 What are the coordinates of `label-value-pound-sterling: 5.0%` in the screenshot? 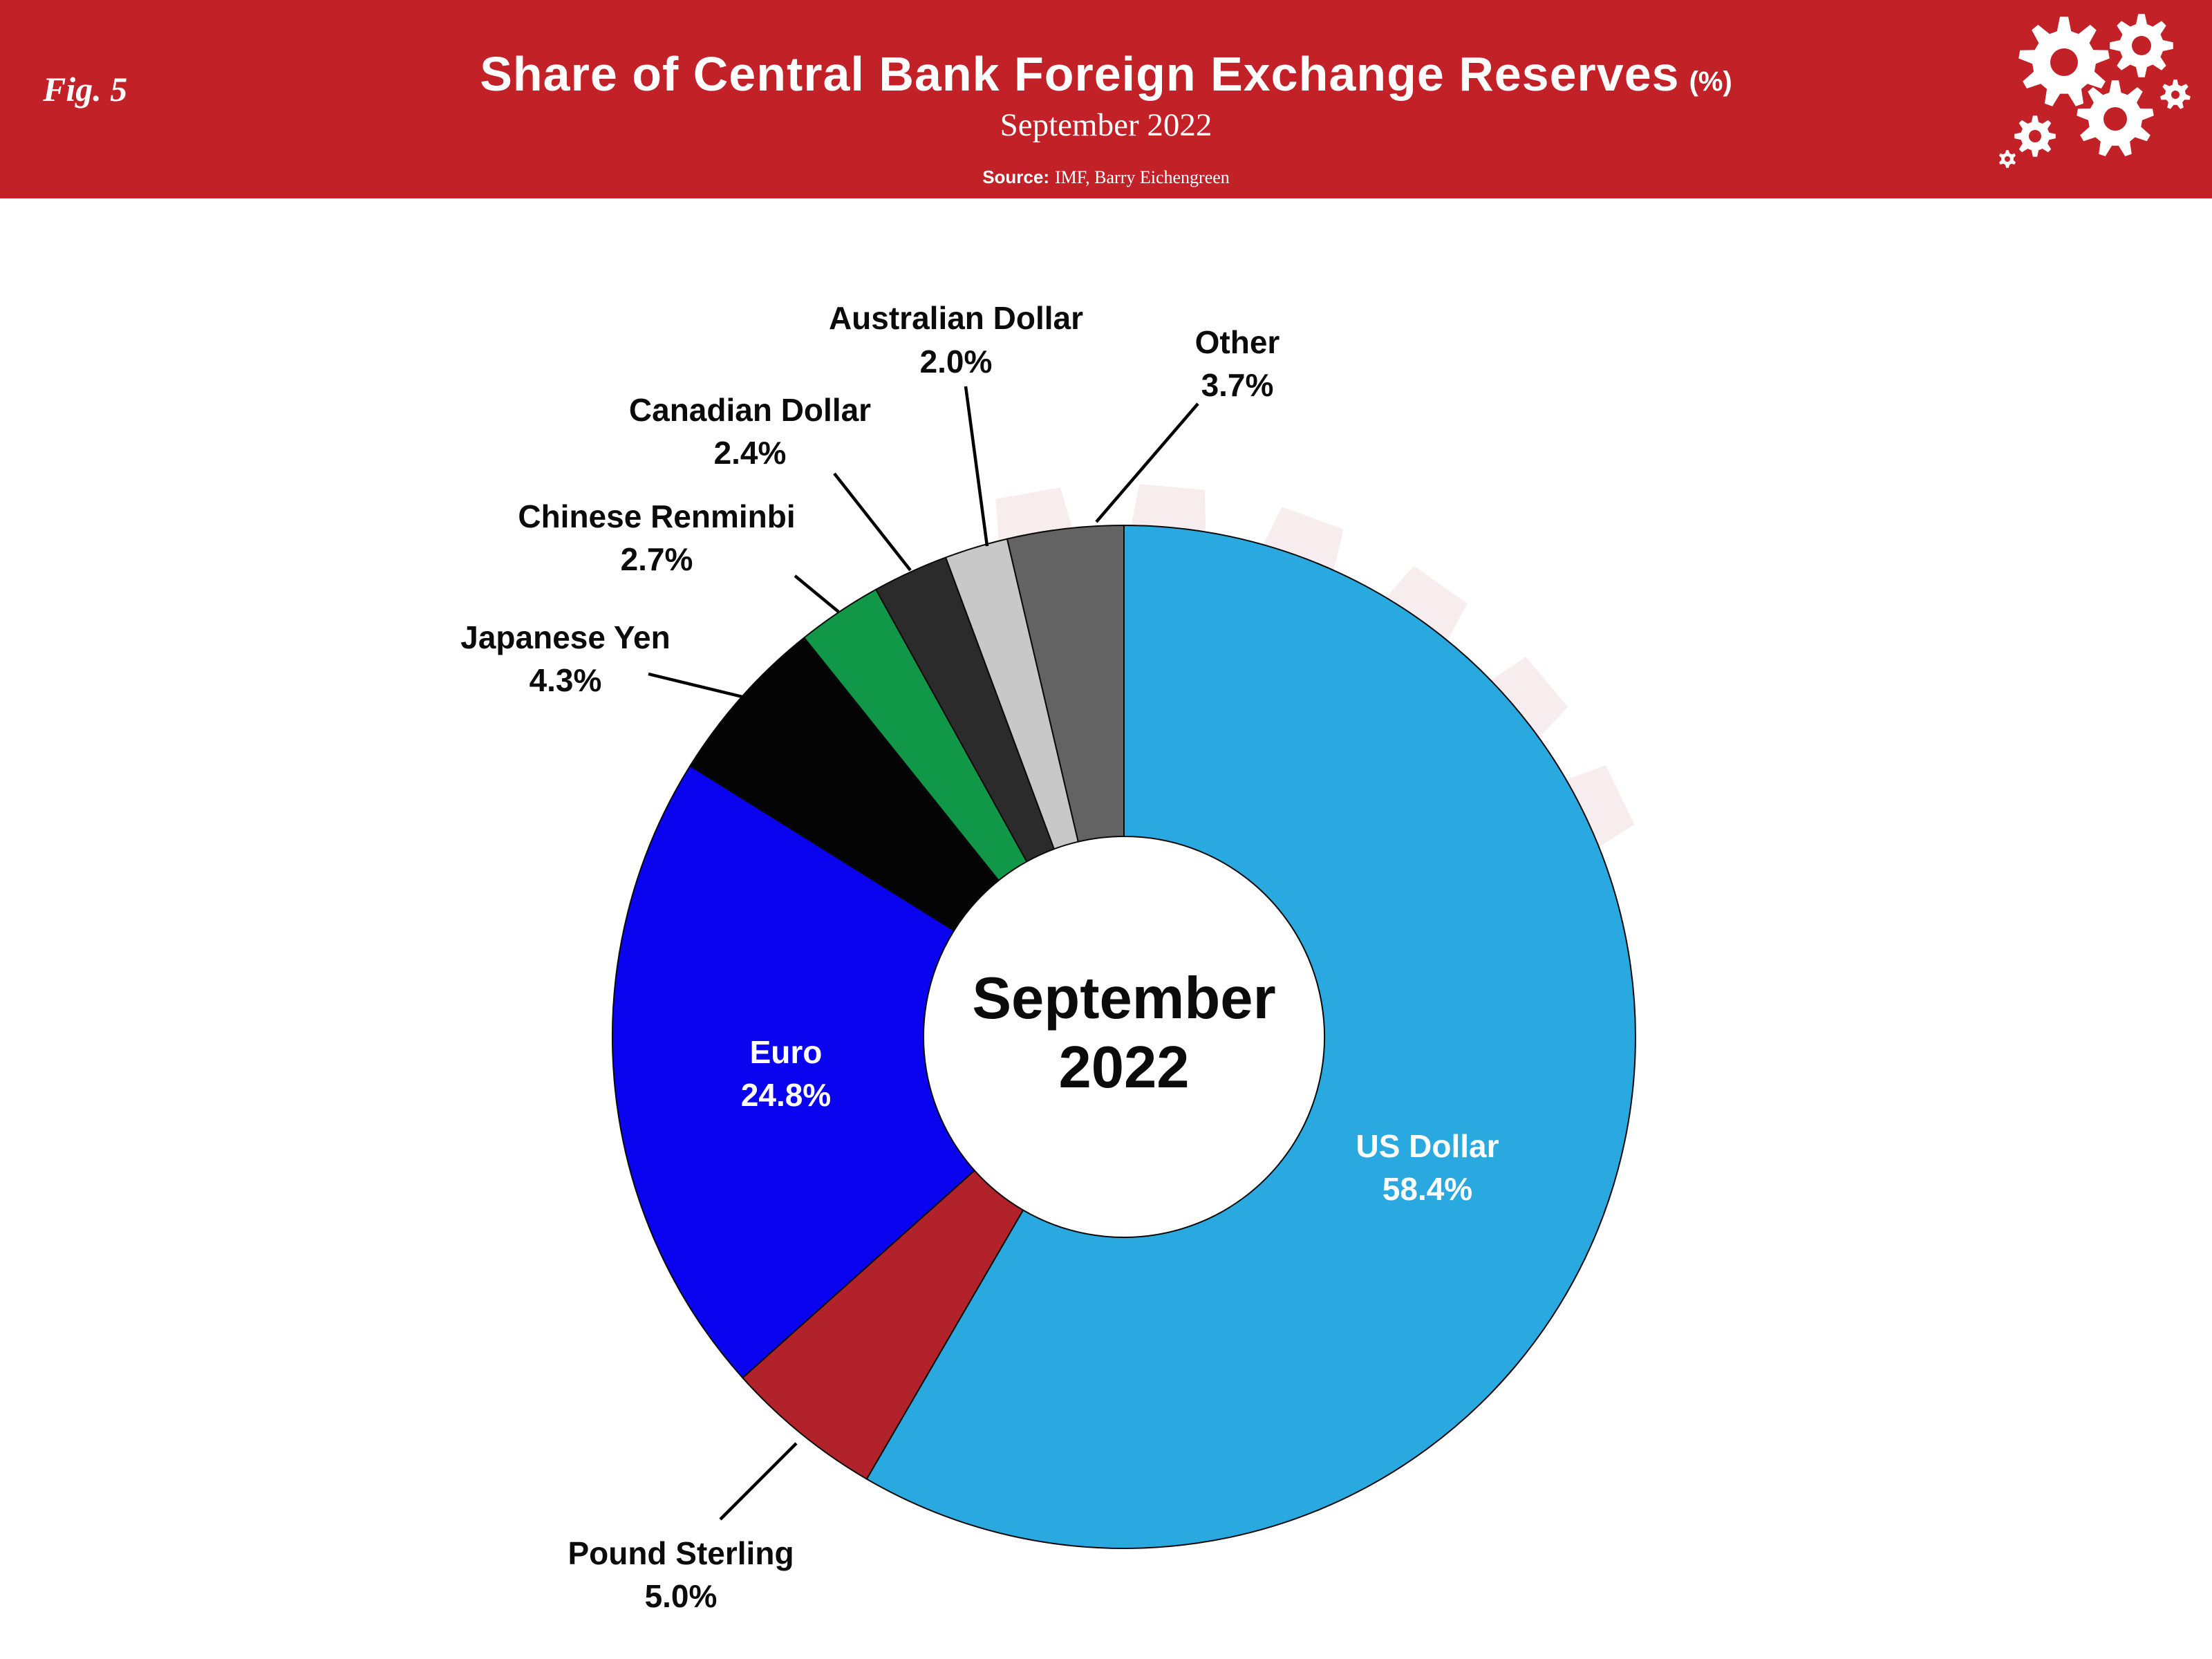 It's located at (681, 1596).